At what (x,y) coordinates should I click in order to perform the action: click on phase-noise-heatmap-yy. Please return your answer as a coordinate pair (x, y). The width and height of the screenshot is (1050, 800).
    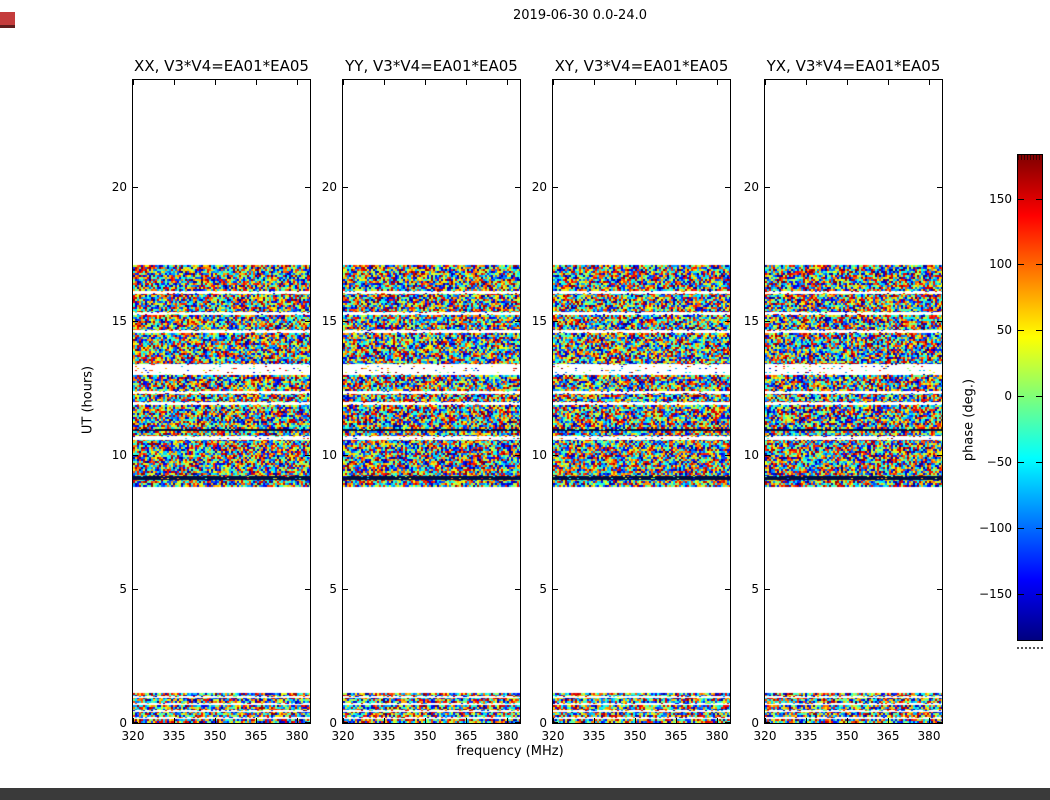
    Looking at the image, I should click on (431, 401).